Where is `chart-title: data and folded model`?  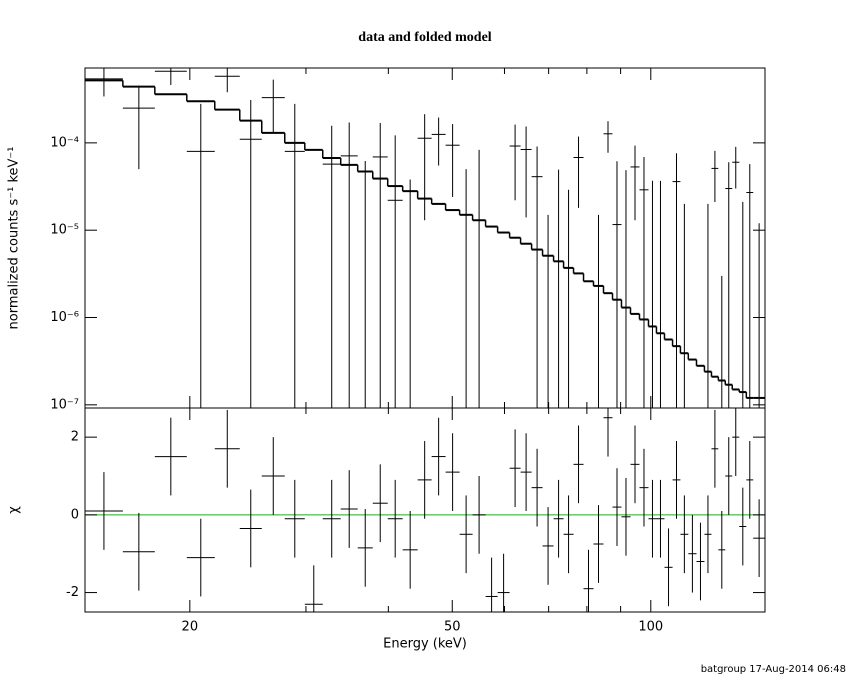
chart-title: data and folded model is located at coordinates (425, 37).